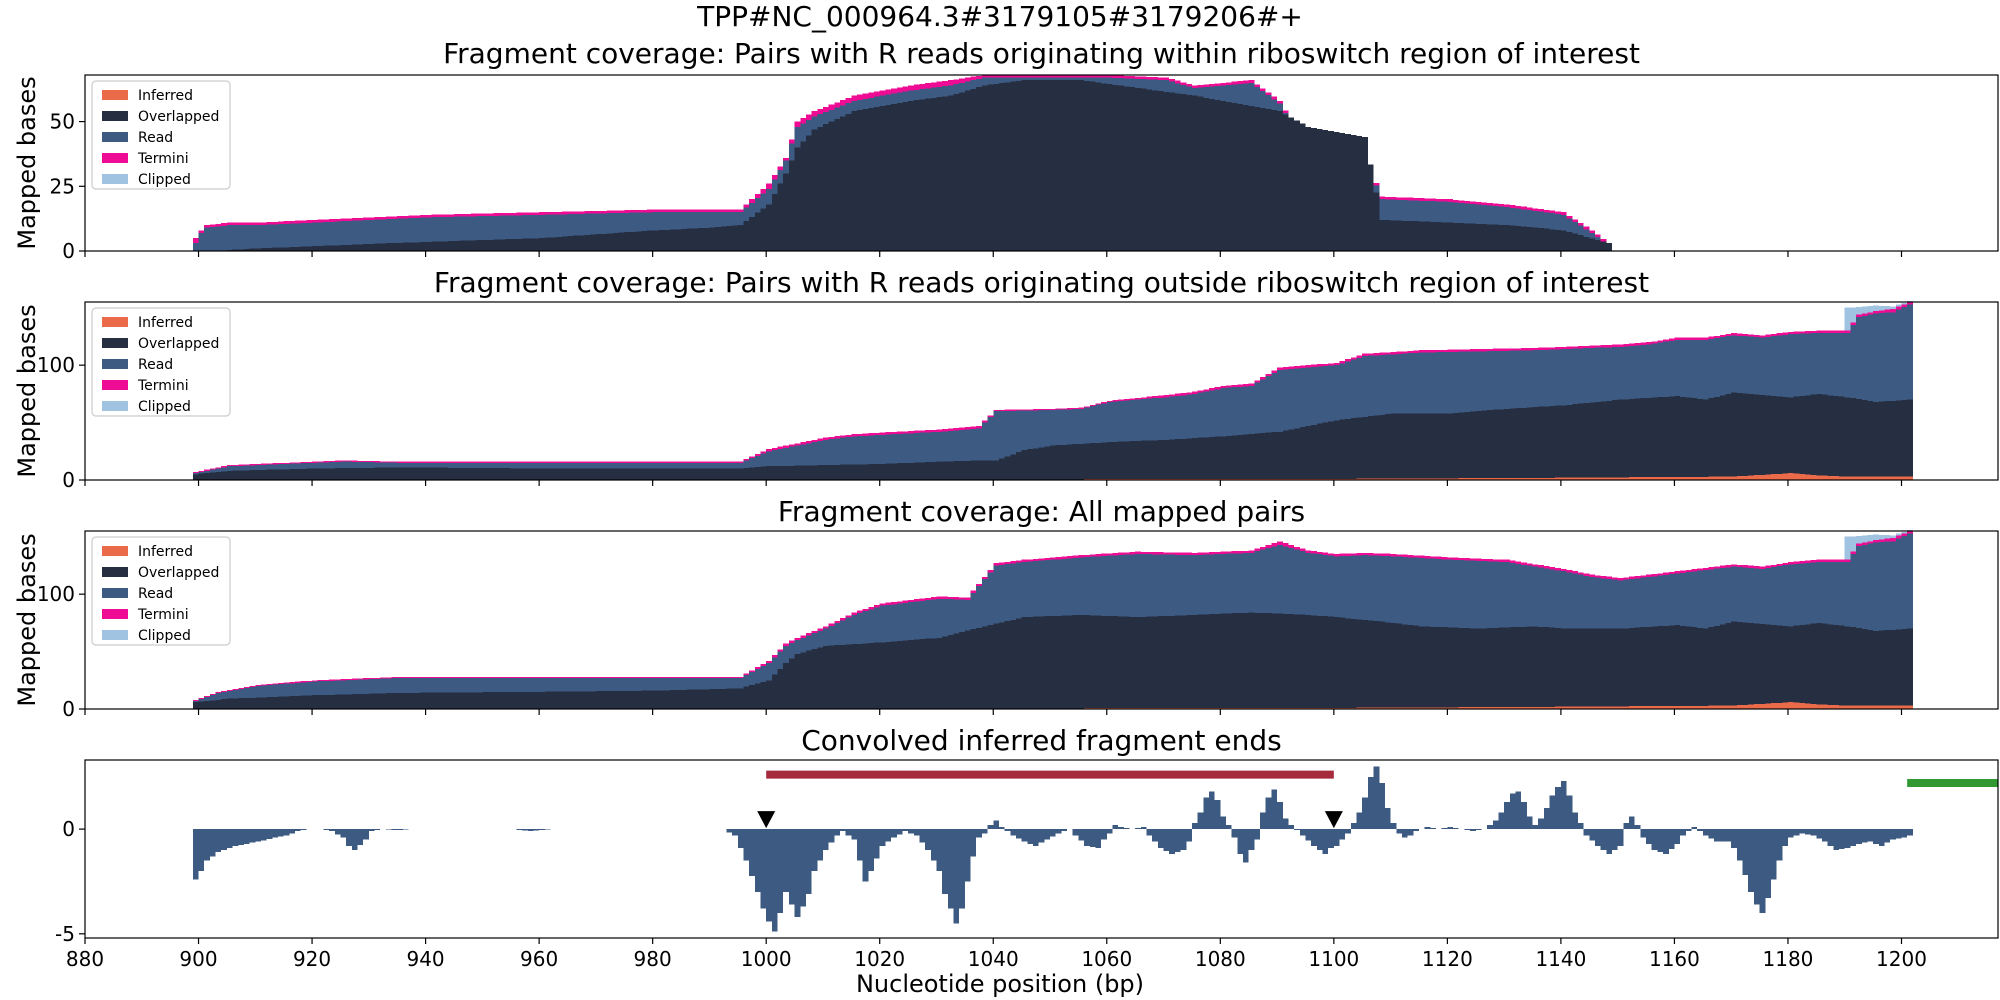 The height and width of the screenshot is (1000, 2000). Describe the element at coordinates (1788, 959) in the screenshot. I see `x-tick-label: 1180` at that location.